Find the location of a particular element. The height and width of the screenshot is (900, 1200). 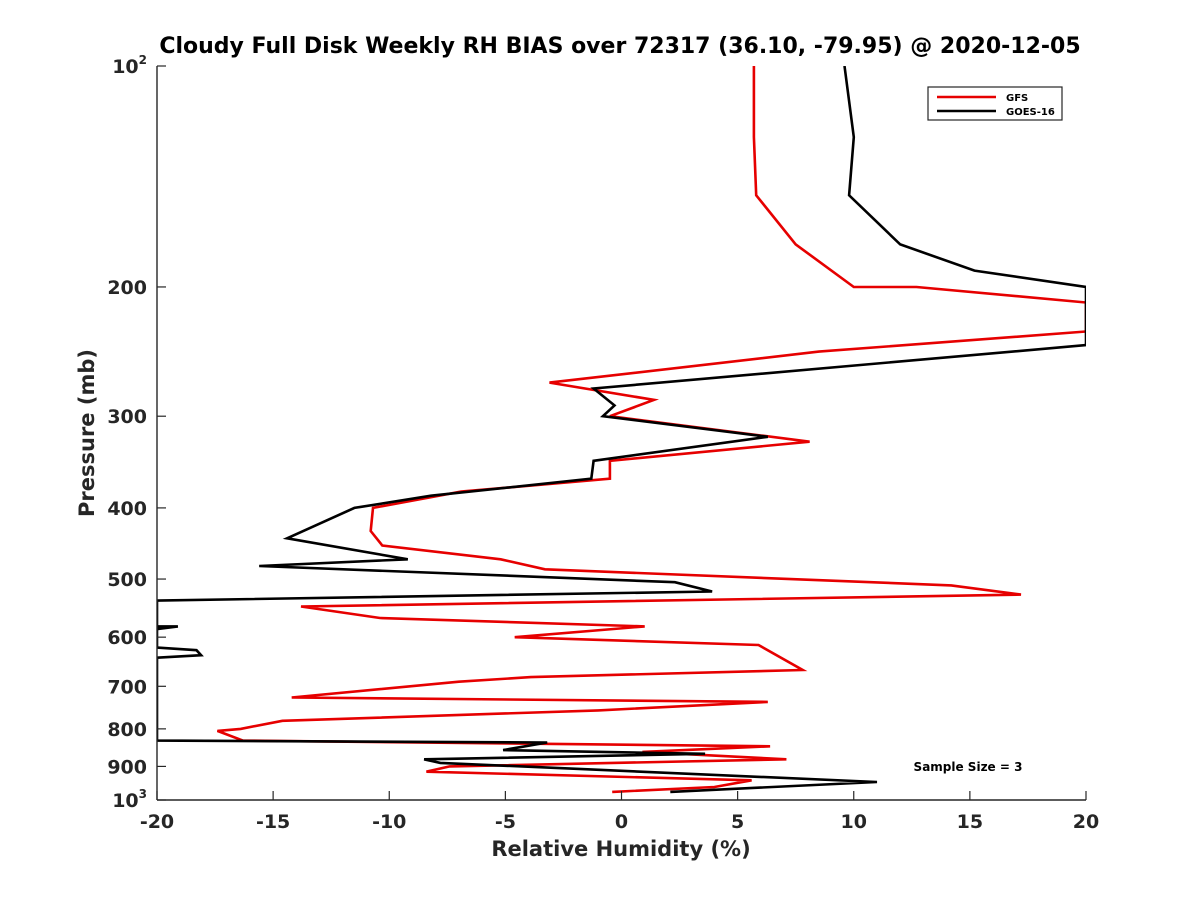

y-tick-label: 400 is located at coordinates (127, 509).